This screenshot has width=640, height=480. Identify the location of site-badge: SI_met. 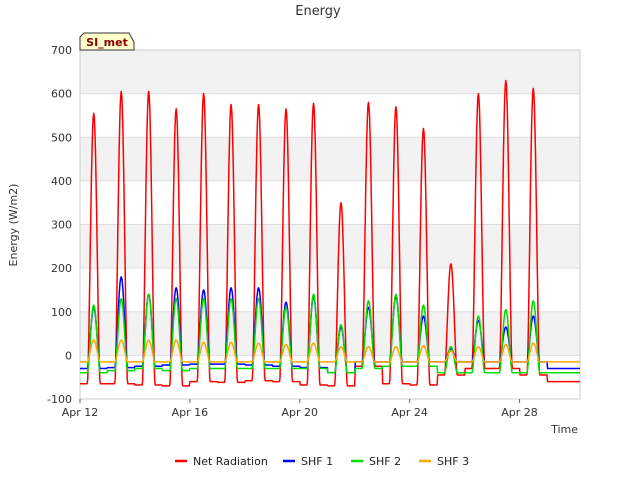
(107, 41).